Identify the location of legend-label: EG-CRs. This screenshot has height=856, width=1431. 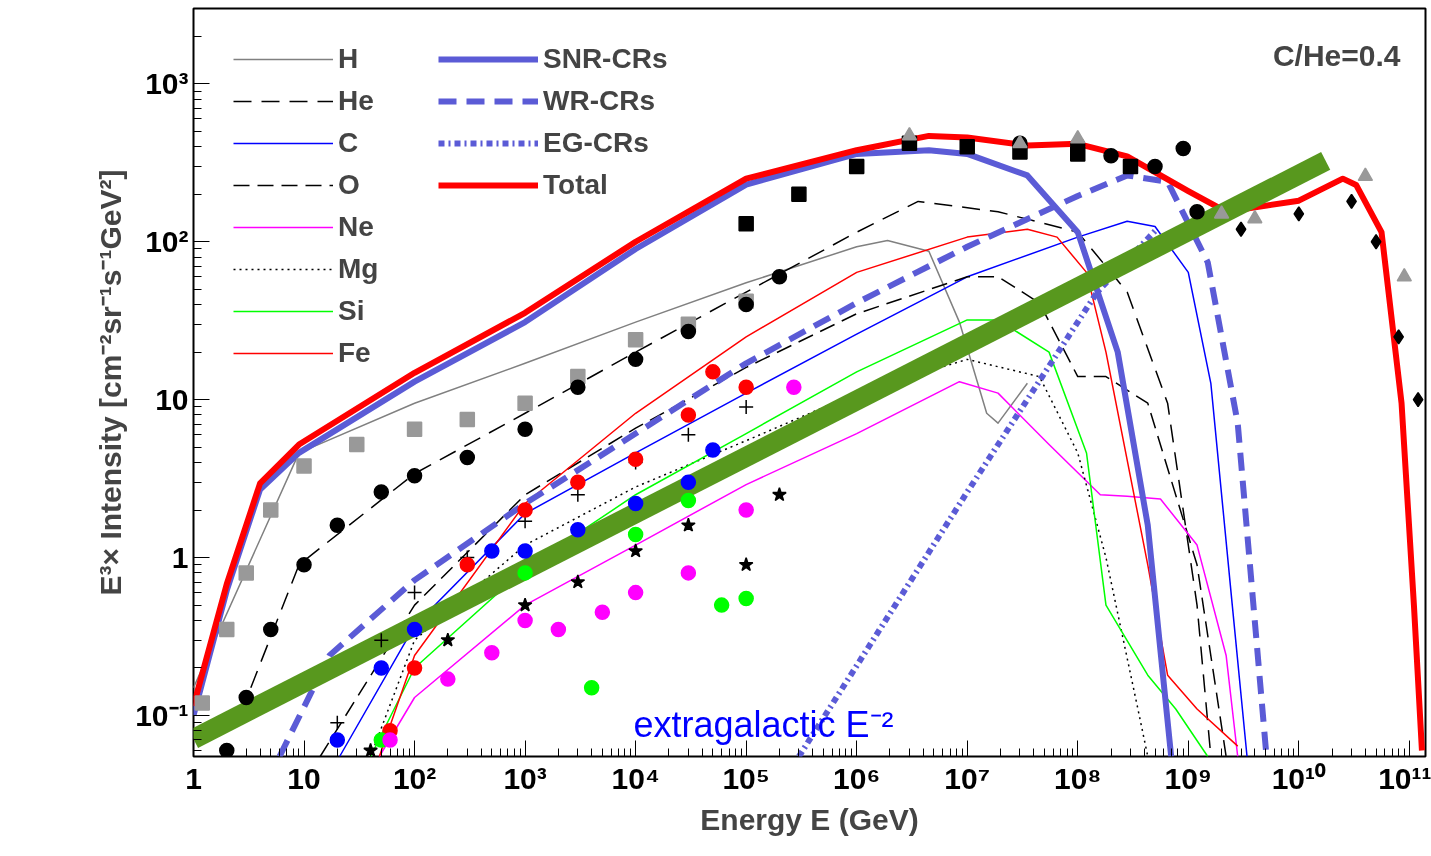
(596, 143).